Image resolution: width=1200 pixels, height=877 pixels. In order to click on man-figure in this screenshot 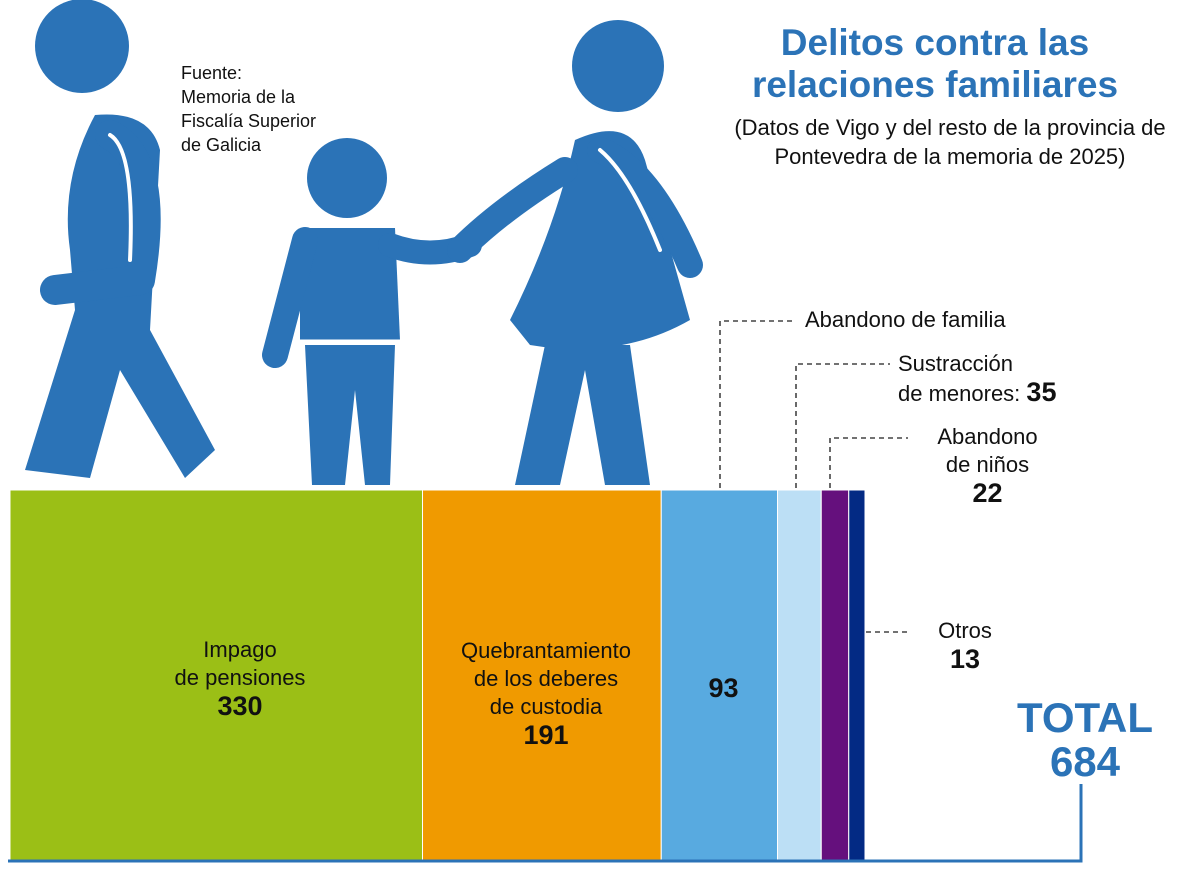, I will do `click(120, 239)`.